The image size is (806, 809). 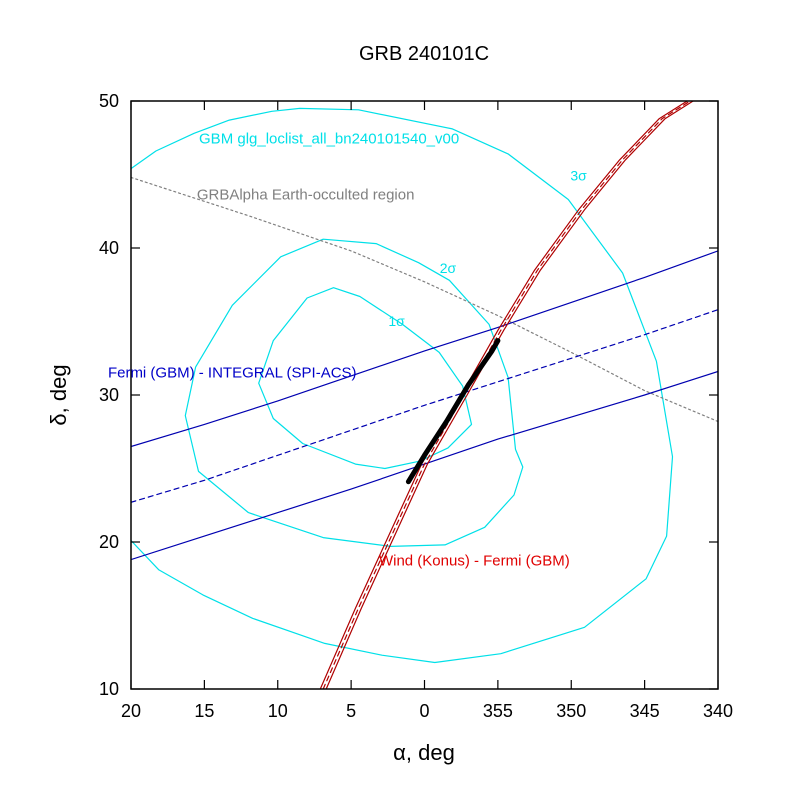 I want to click on annotation-1: GRBAlpha Earth-occulted region, so click(x=306, y=194).